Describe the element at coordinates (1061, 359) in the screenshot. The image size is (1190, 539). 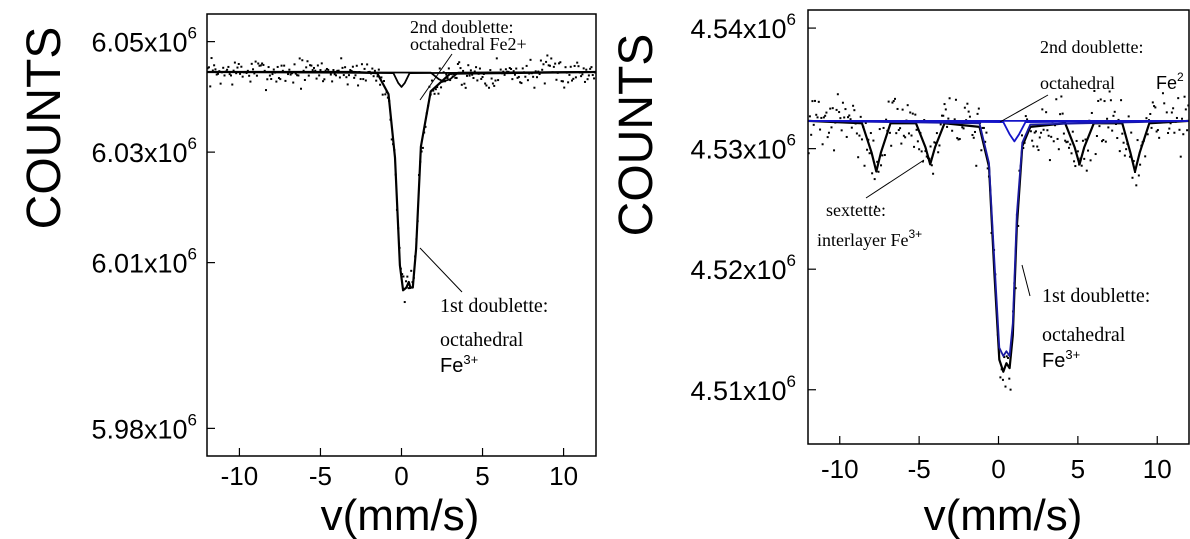
I see `annotation-text: Fe3+` at that location.